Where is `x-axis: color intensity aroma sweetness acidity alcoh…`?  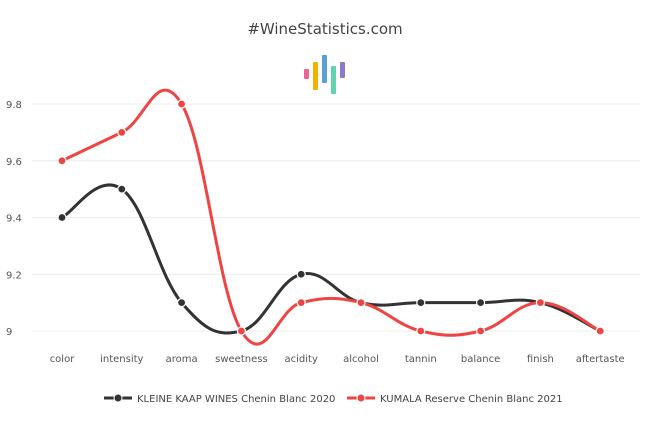
x-axis: color intensity aroma sweetness acidity alcoh… is located at coordinates (337, 359).